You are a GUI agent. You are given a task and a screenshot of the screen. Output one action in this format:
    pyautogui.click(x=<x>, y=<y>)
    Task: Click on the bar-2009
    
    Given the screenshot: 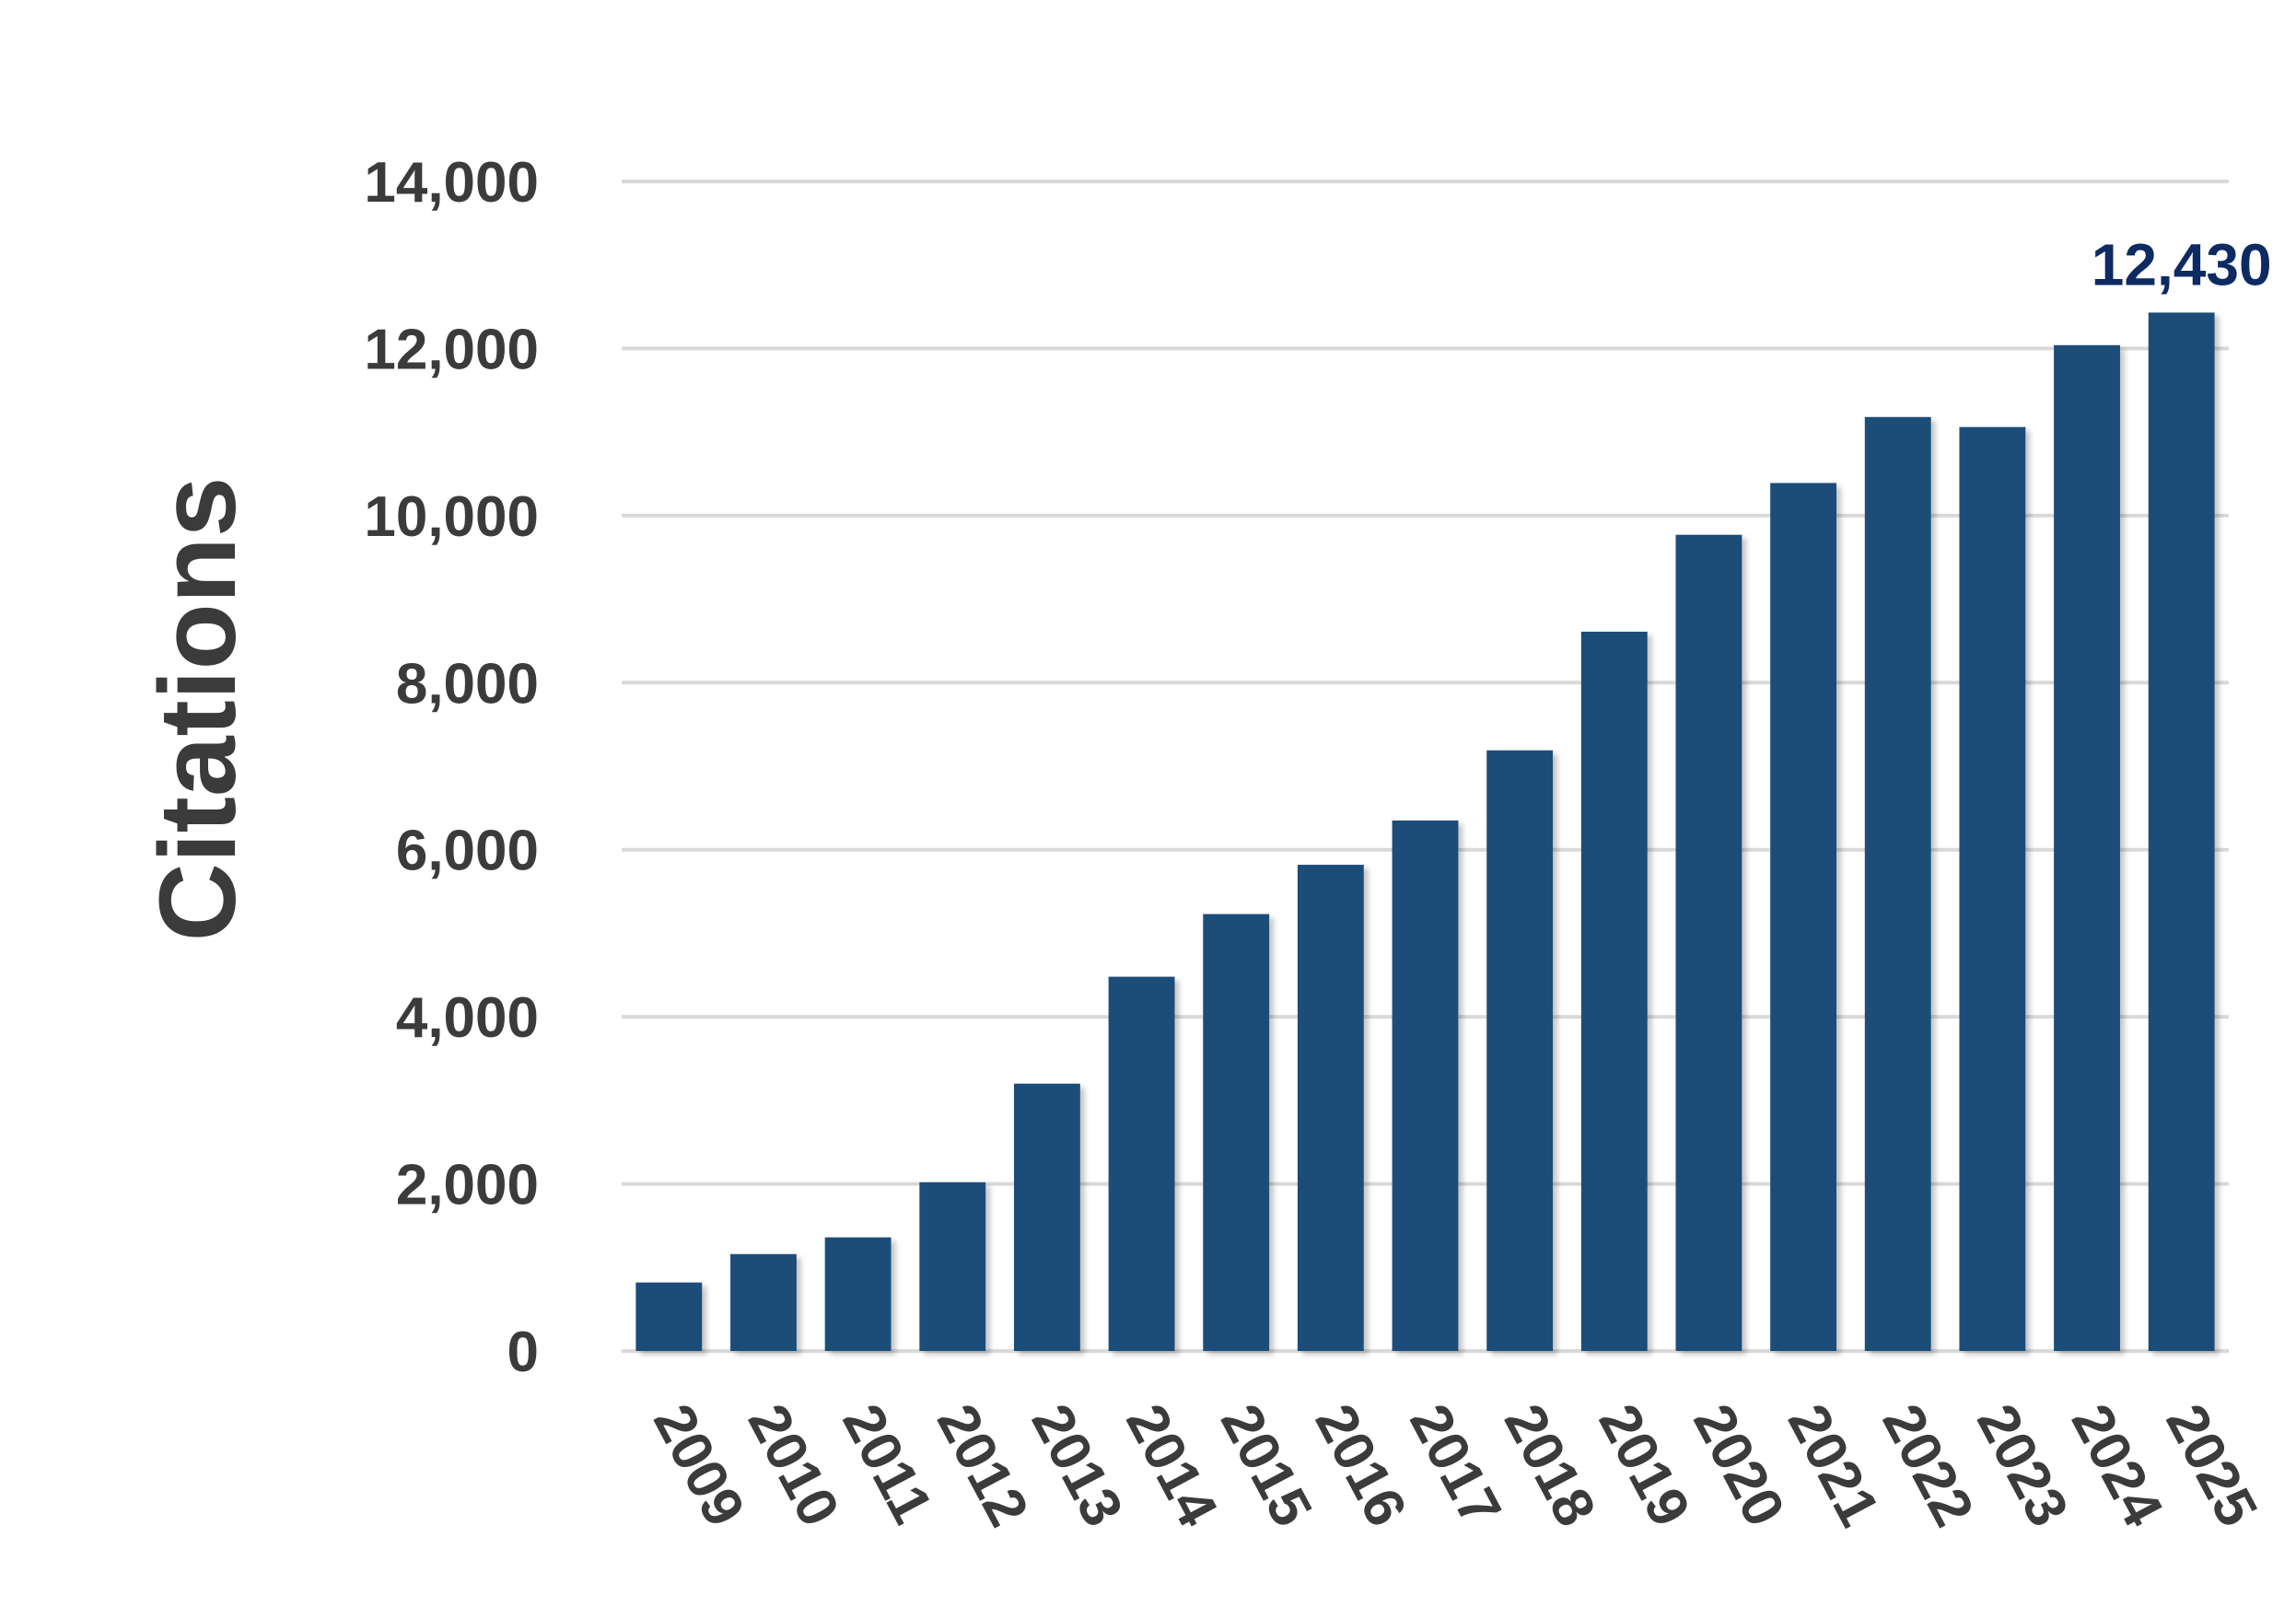 What is the action you would take?
    pyautogui.click(x=669, y=1316)
    